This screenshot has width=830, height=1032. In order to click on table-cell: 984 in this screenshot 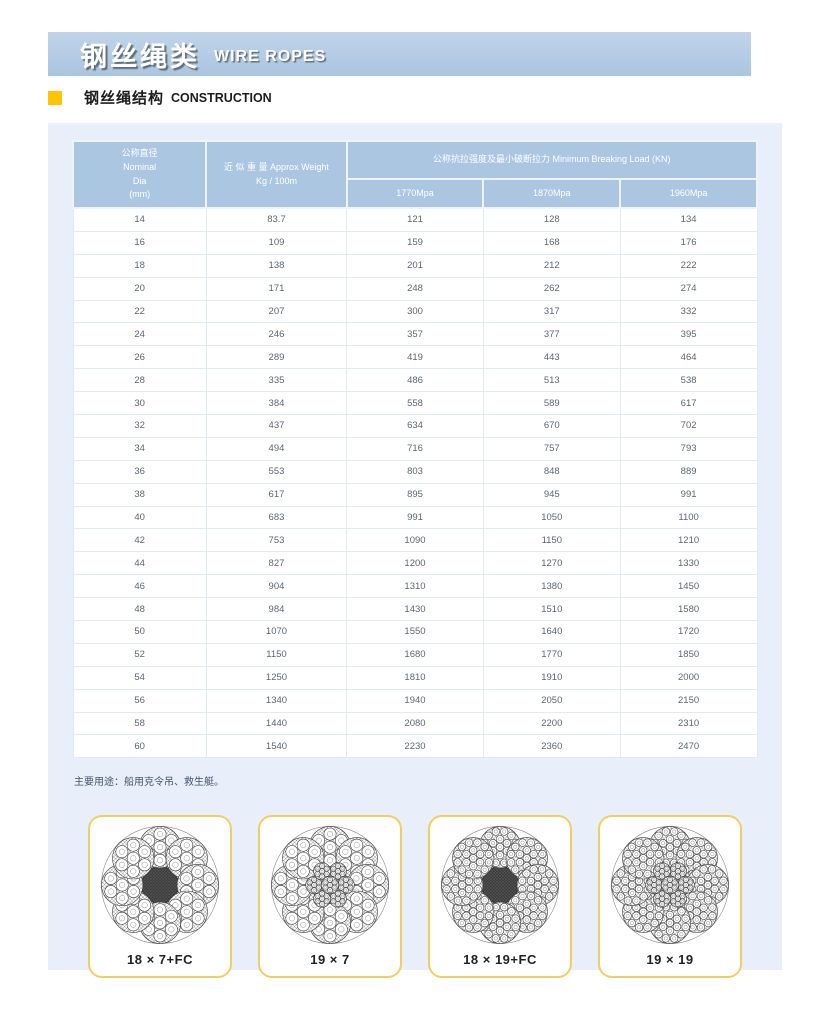, I will do `click(276, 609)`.